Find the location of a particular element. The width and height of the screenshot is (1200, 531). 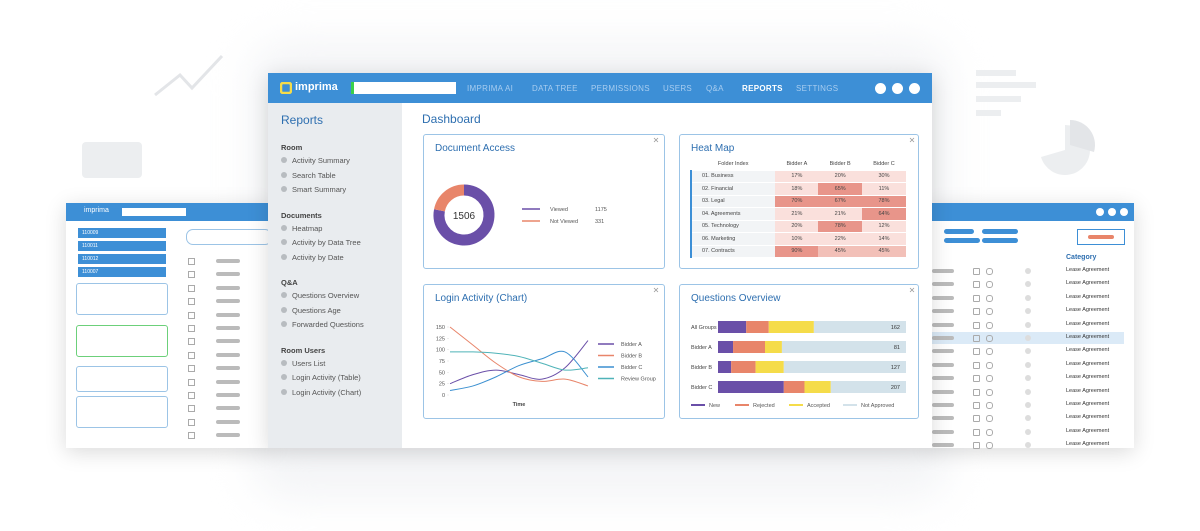

sidebar-item: Heatmap is located at coordinates (307, 228).